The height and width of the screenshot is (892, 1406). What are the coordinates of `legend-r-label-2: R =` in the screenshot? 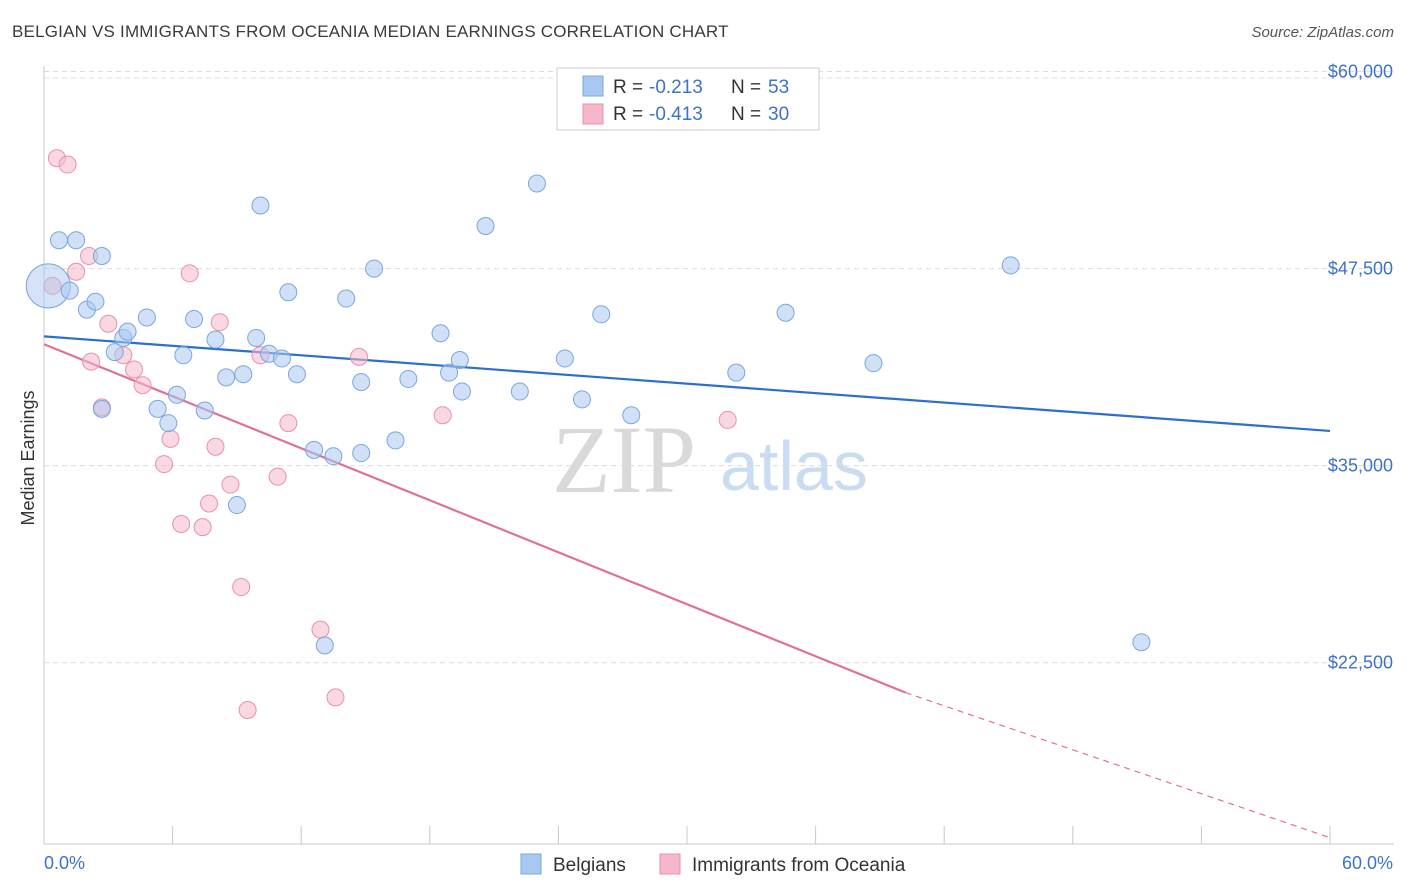 It's located at (628, 114).